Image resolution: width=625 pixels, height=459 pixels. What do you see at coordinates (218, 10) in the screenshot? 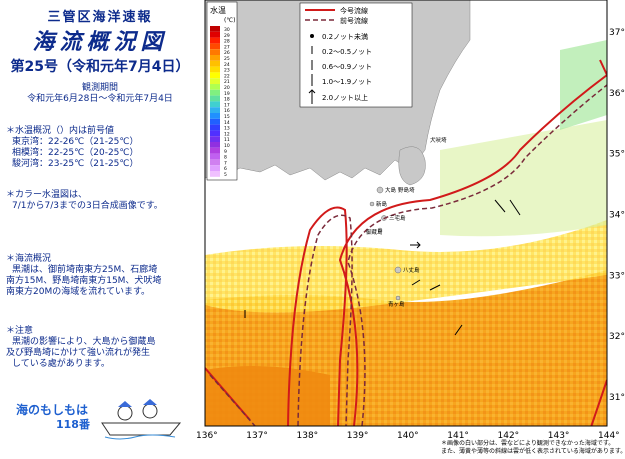
I see `scale-title: 水温` at bounding box center [218, 10].